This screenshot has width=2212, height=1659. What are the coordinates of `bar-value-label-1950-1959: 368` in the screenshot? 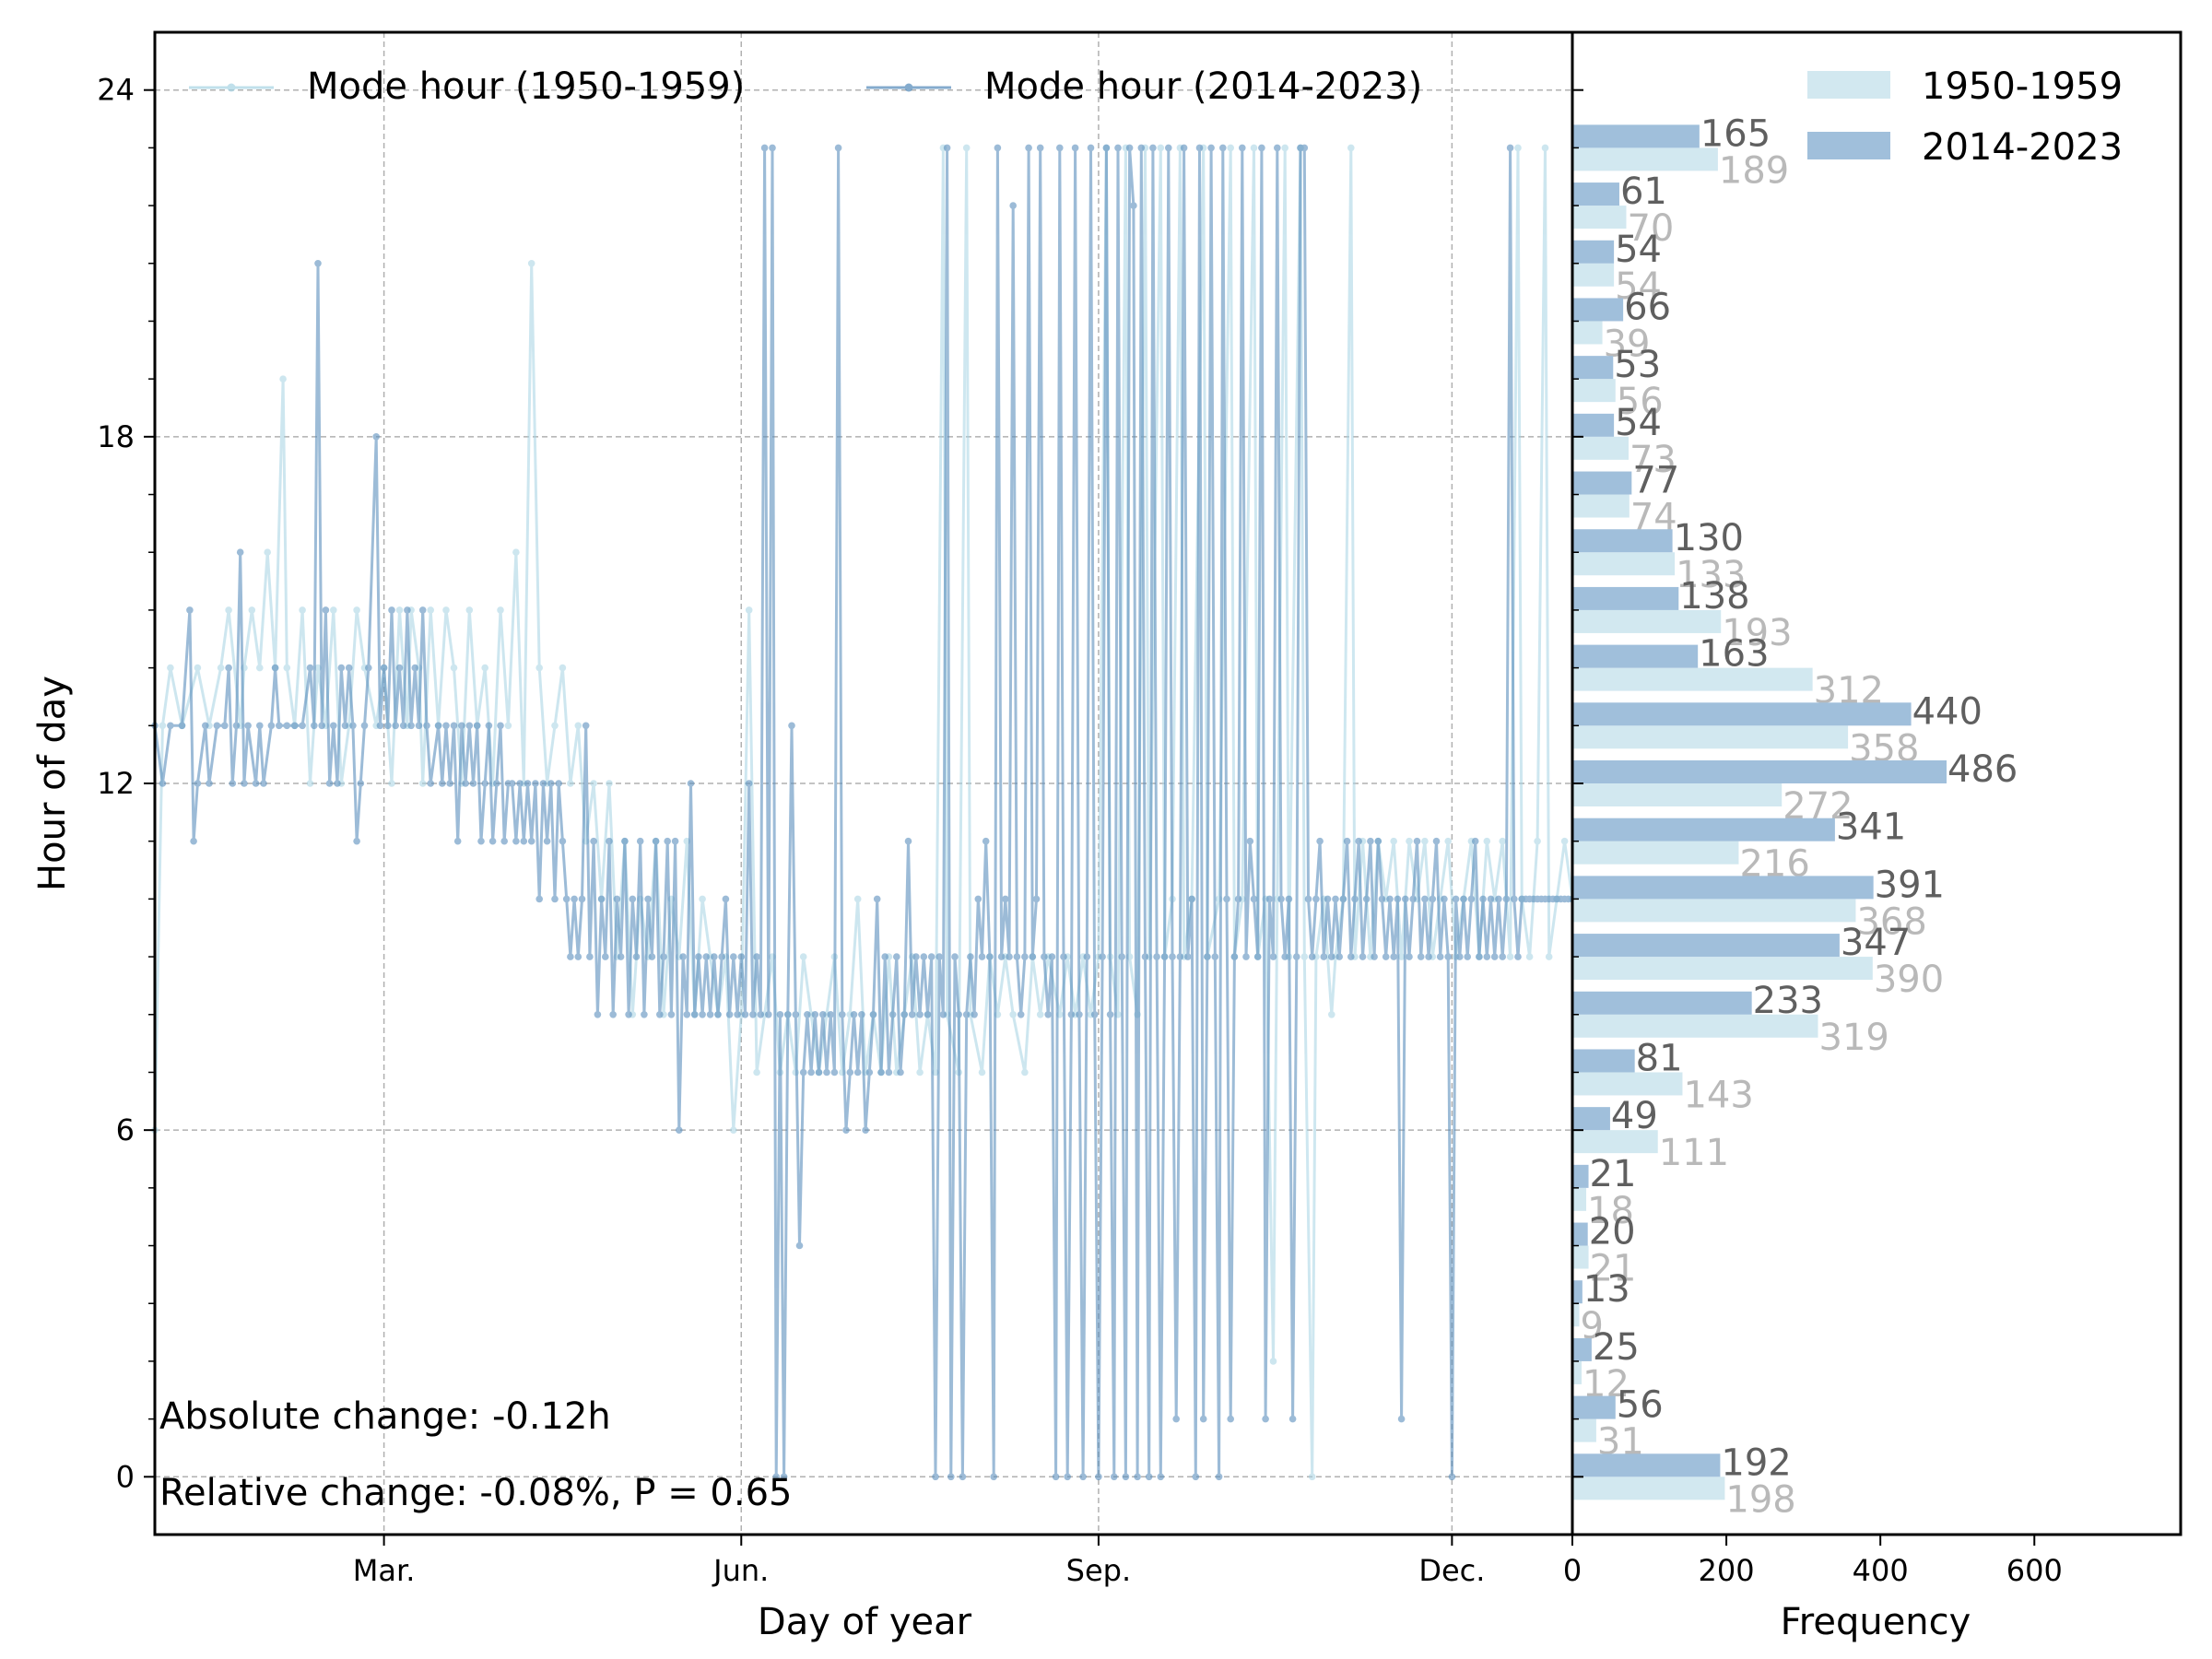 It's located at (1891, 921).